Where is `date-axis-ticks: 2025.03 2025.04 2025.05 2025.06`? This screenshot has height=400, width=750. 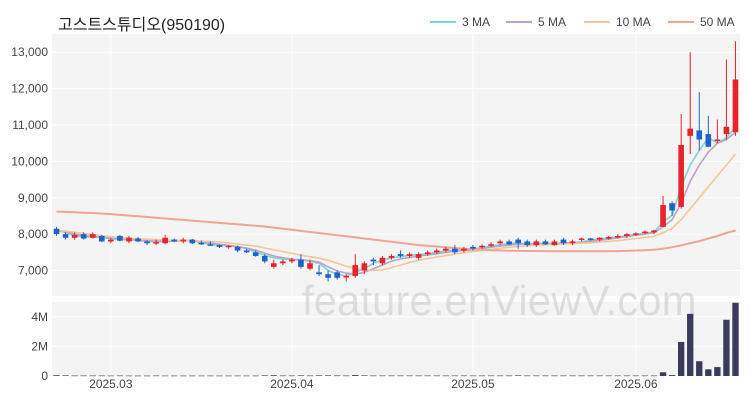 date-axis-ticks: 2025.03 2025.04 2025.05 2025.06 is located at coordinates (373, 384).